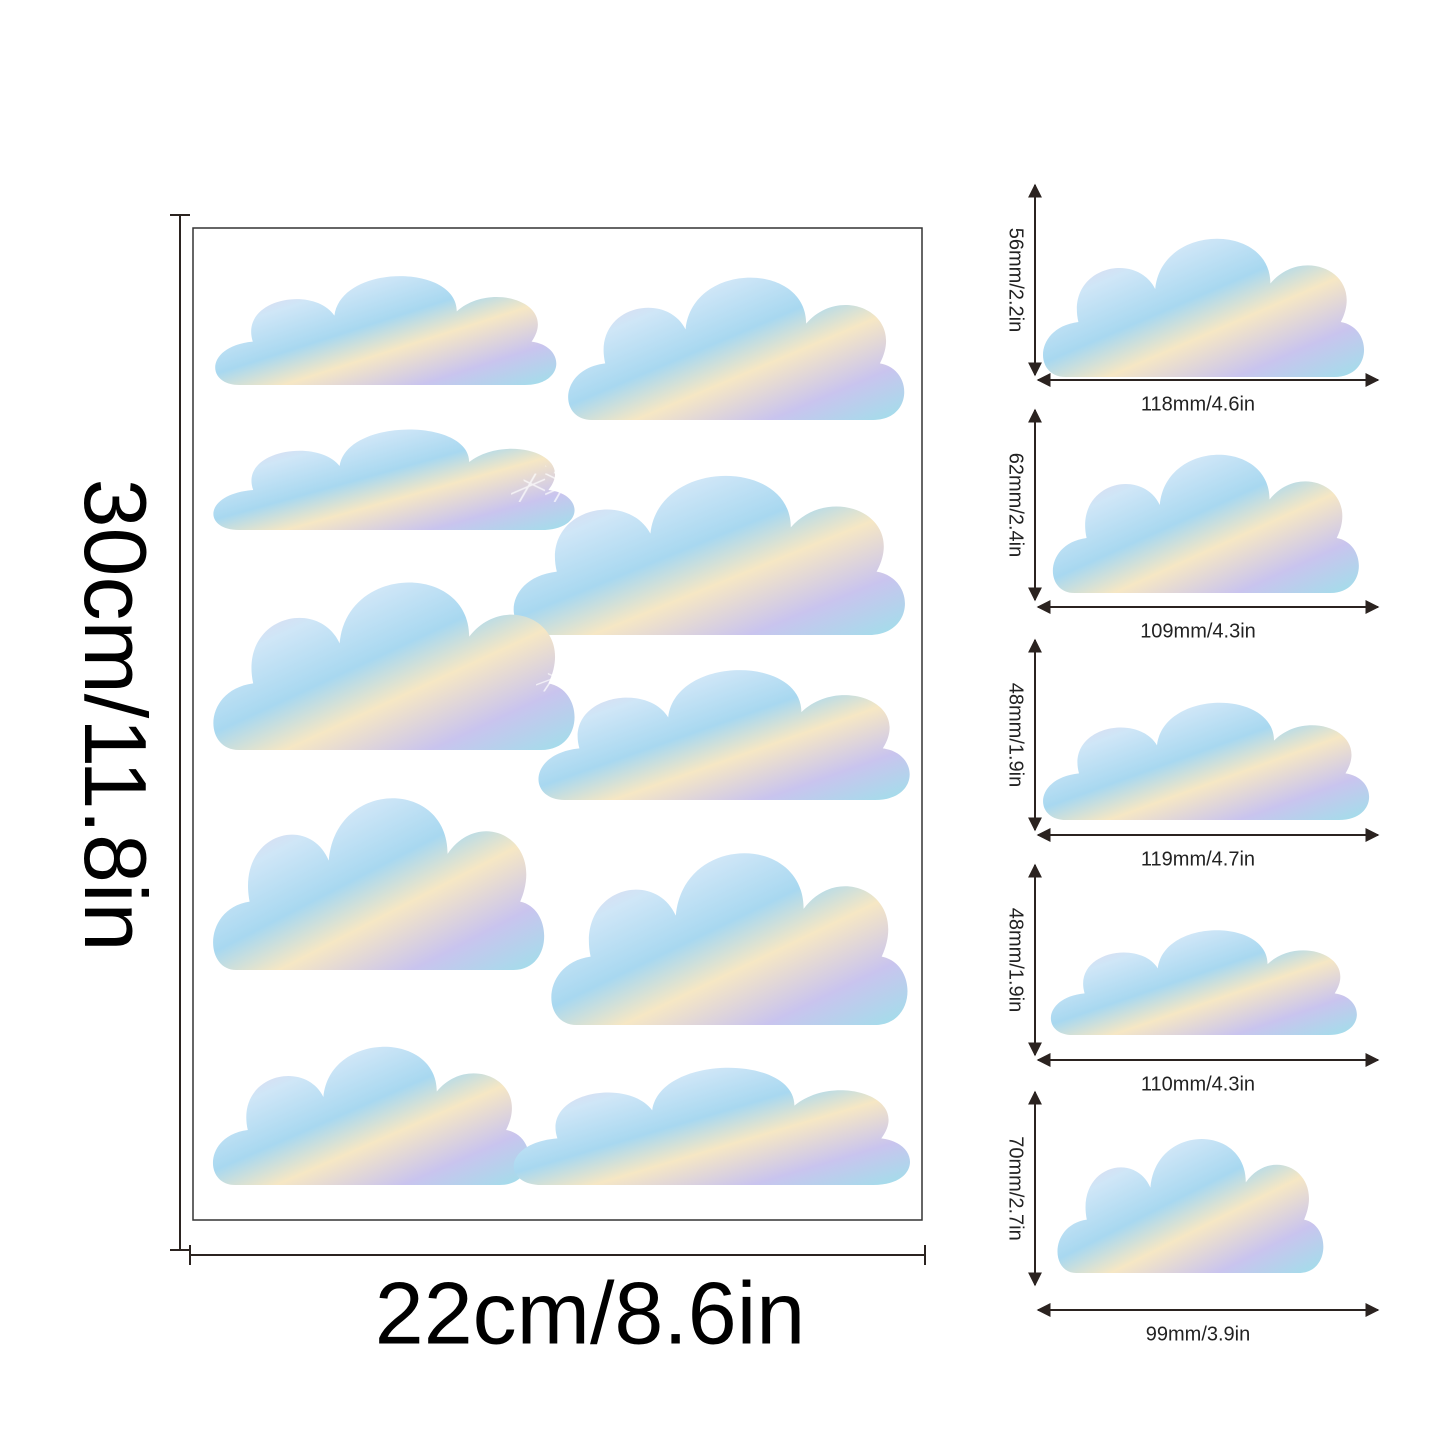 Image resolution: width=1445 pixels, height=1445 pixels. I want to click on sample-width-label: 109mm/4.3in, so click(1198, 631).